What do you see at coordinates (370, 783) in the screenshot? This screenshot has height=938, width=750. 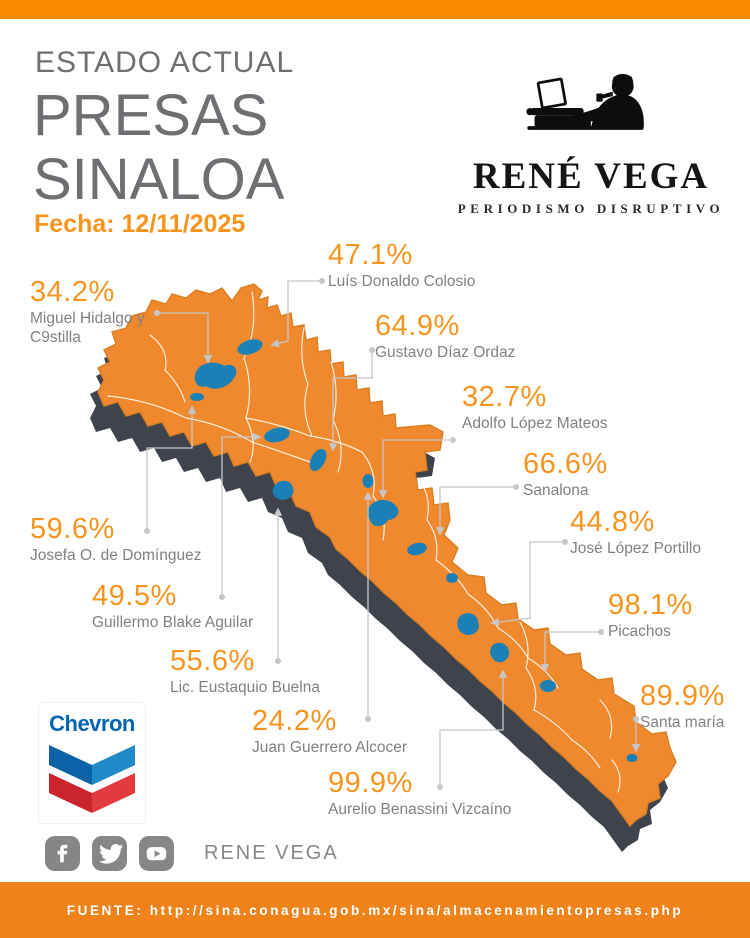 I see `dam-percentage: 99.9%` at bounding box center [370, 783].